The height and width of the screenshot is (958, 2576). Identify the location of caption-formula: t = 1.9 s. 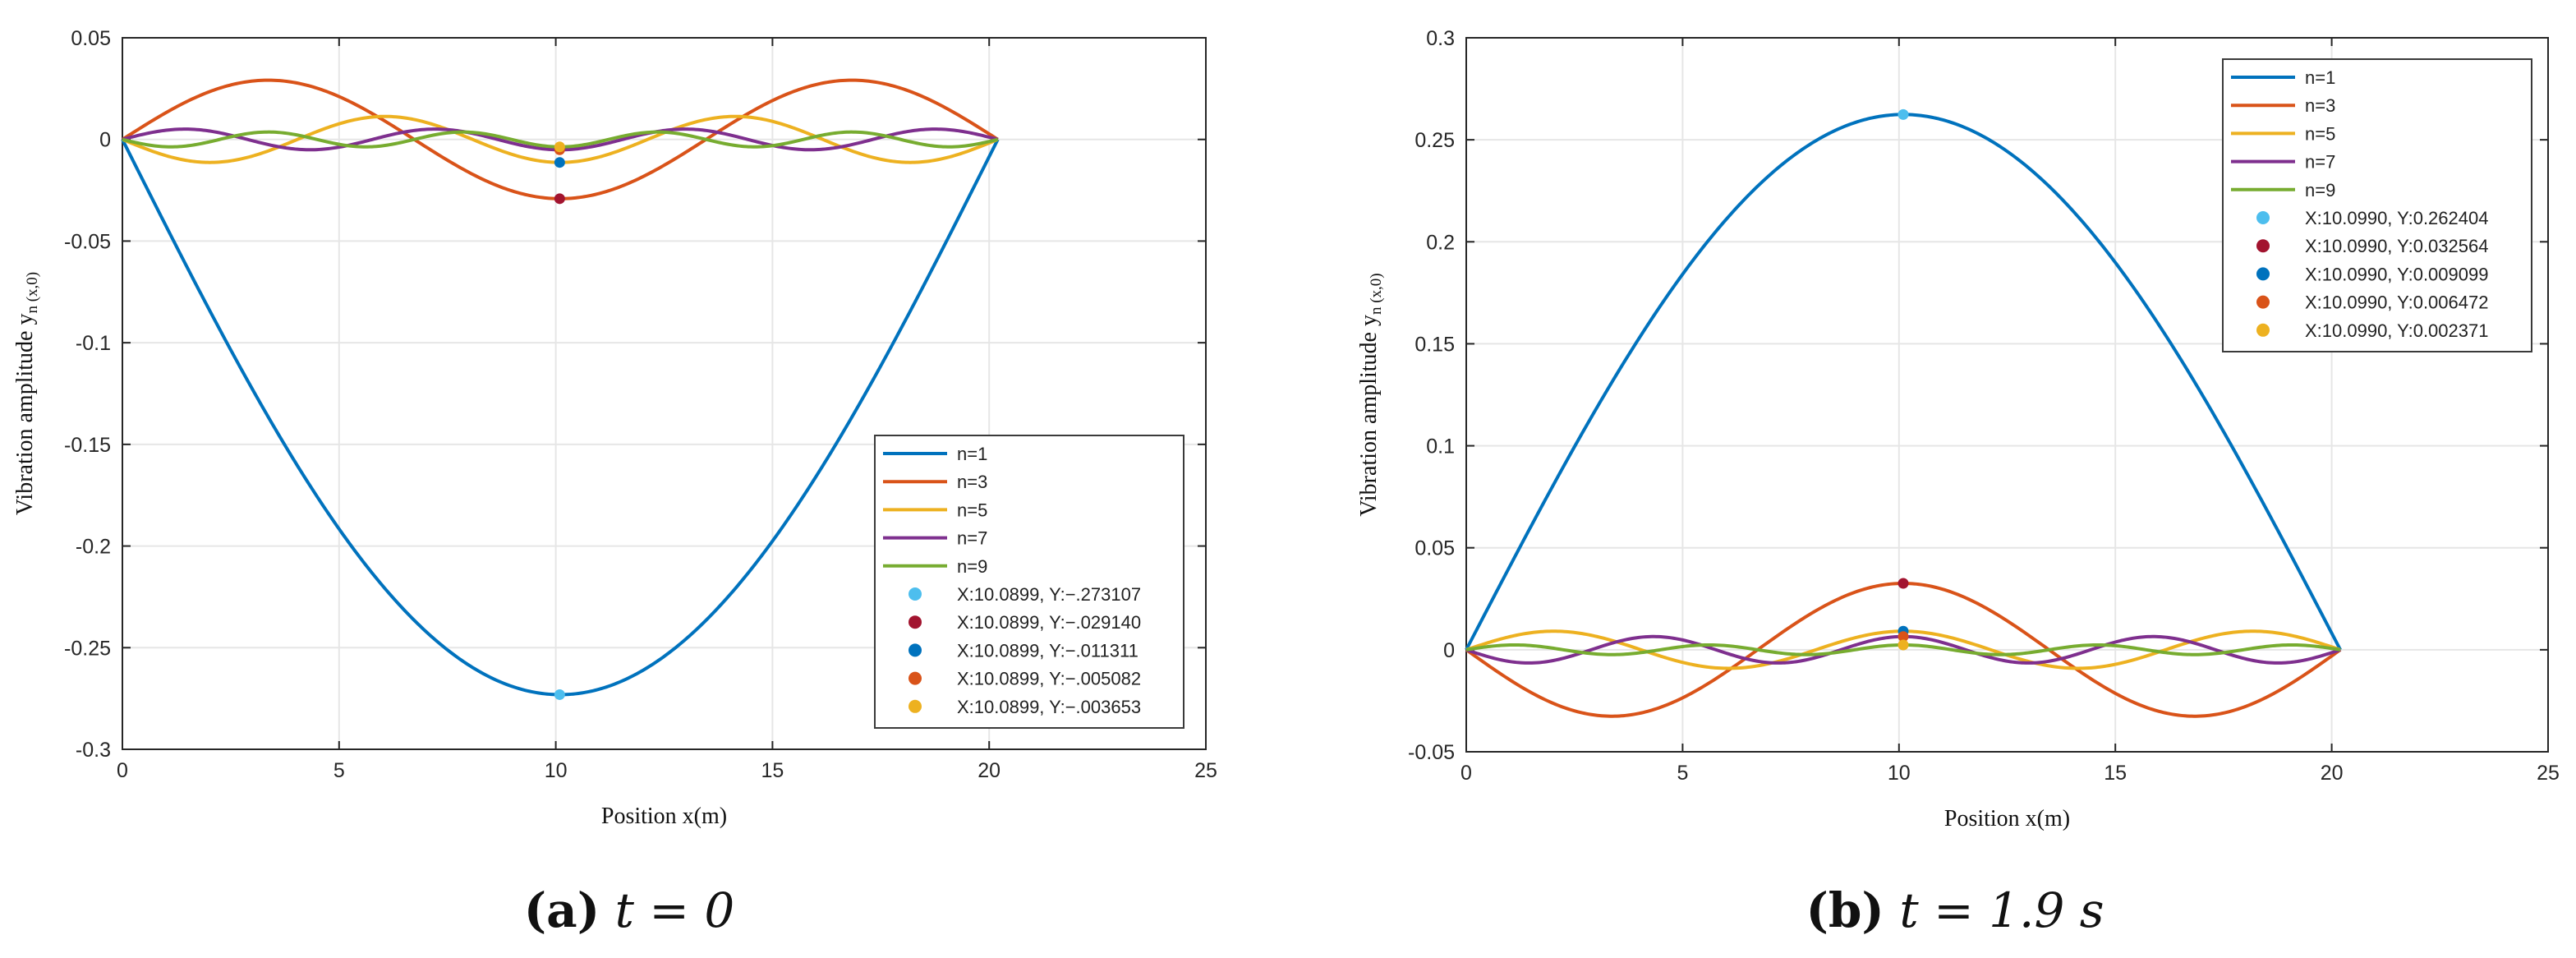
(2001, 910).